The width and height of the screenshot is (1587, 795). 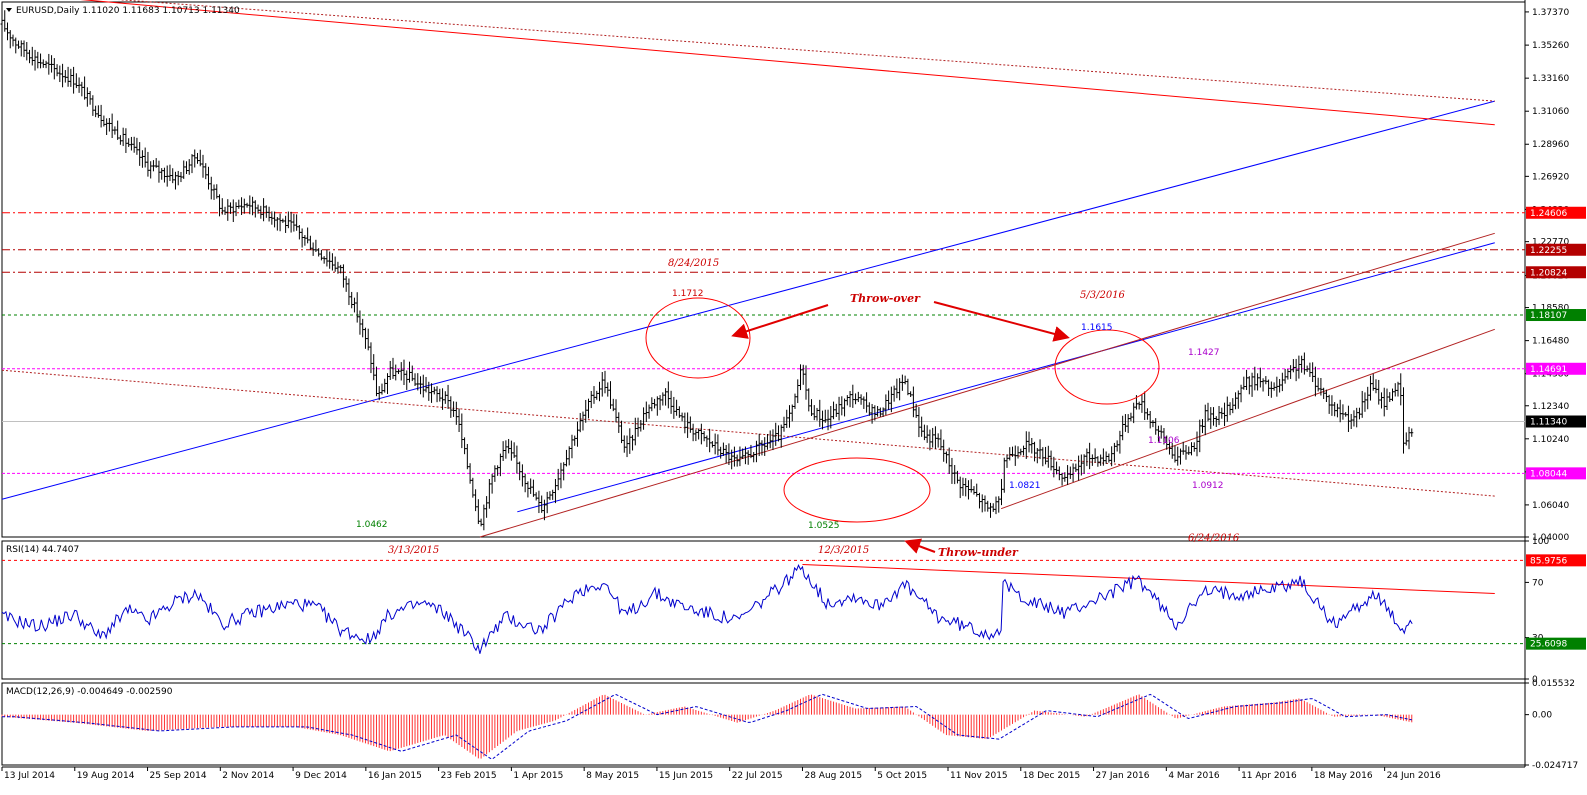 What do you see at coordinates (1548, 561) in the screenshot?
I see `rsi-level-label: 85.9756` at bounding box center [1548, 561].